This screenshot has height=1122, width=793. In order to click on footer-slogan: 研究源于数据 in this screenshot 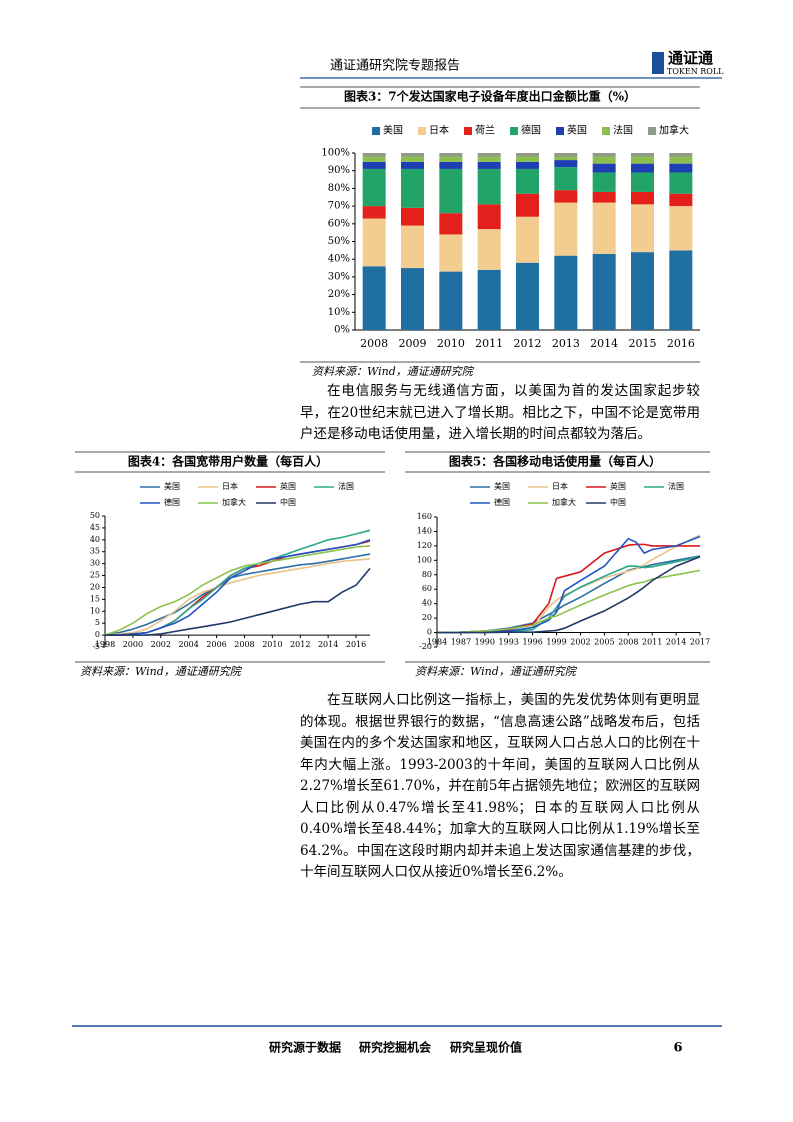, I will do `click(305, 1047)`.